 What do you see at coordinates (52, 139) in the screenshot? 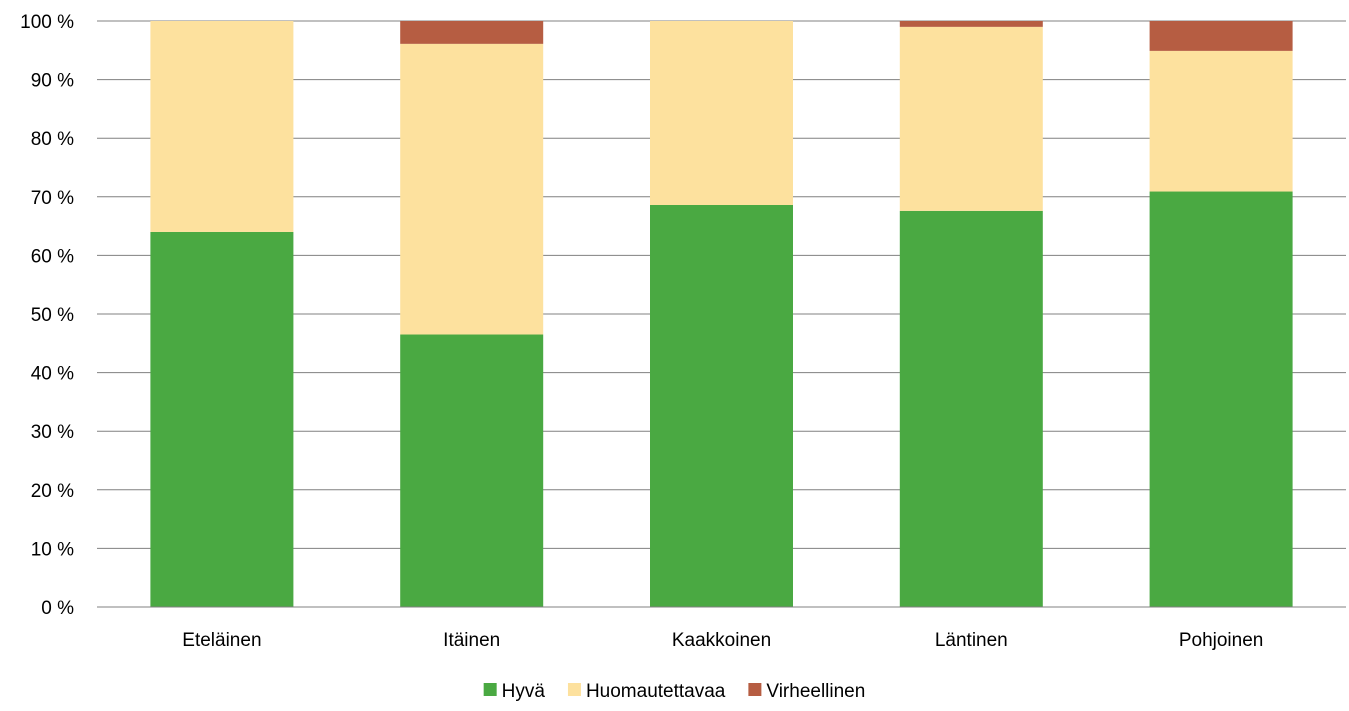
I see `y-tick-label: 80 %` at bounding box center [52, 139].